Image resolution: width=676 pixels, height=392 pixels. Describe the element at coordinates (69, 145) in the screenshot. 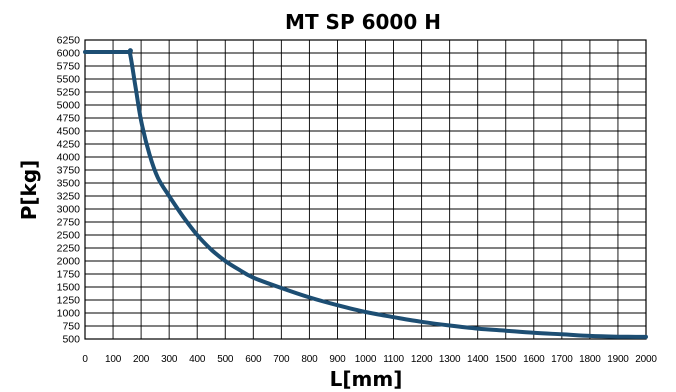

I see `y-tick-label: 4250` at that location.